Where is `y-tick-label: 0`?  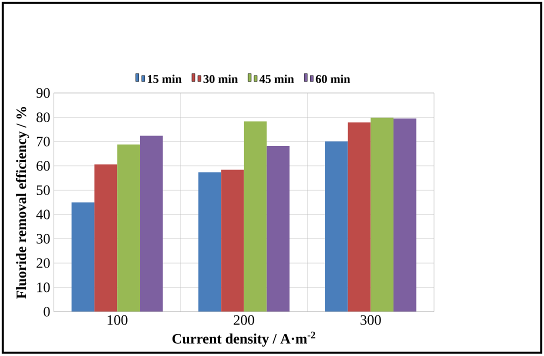 y-tick-label: 0 is located at coordinates (47, 312).